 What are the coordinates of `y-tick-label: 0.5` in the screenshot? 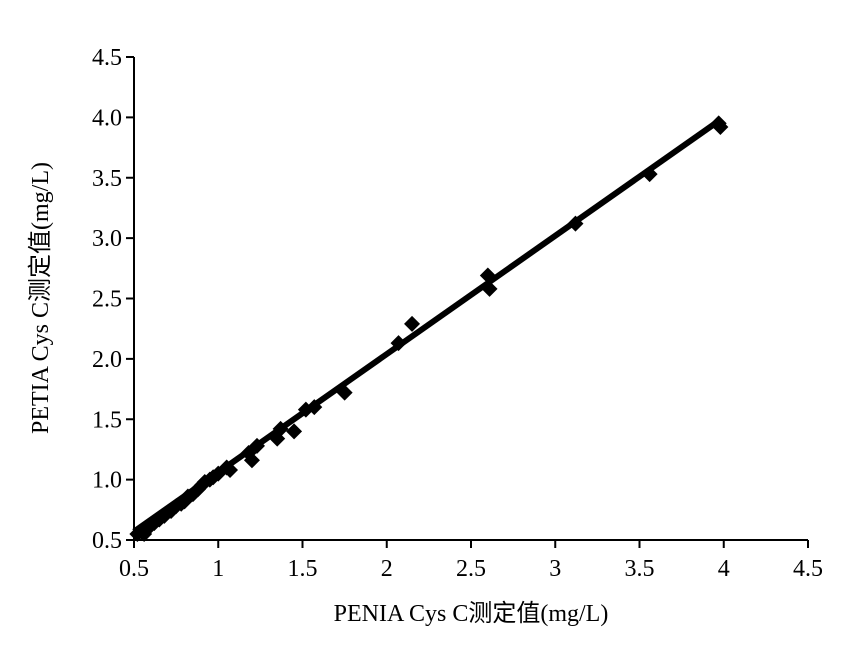 It's located at (107, 541).